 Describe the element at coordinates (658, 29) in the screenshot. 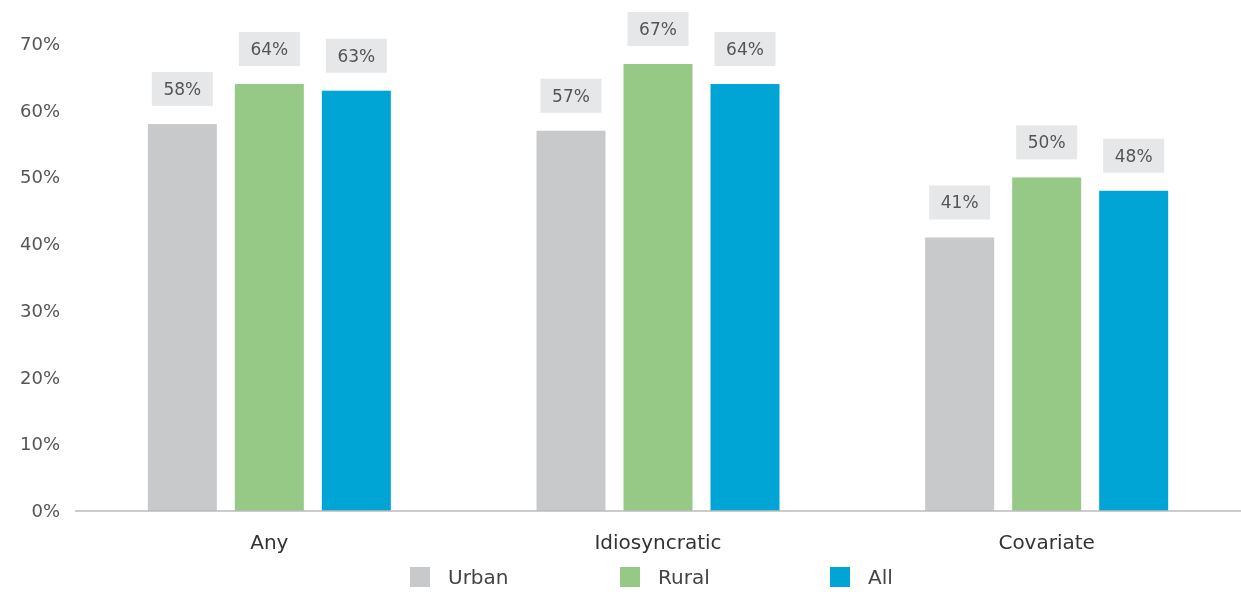

I see `data-label: 67%` at that location.